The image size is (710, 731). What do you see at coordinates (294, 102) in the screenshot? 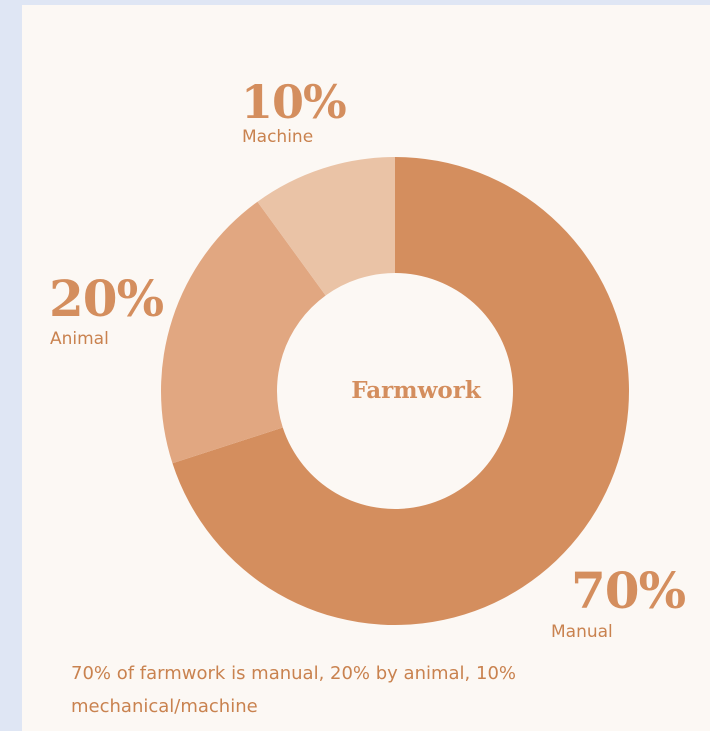
I see `label-machine-percent: 10%` at bounding box center [294, 102].